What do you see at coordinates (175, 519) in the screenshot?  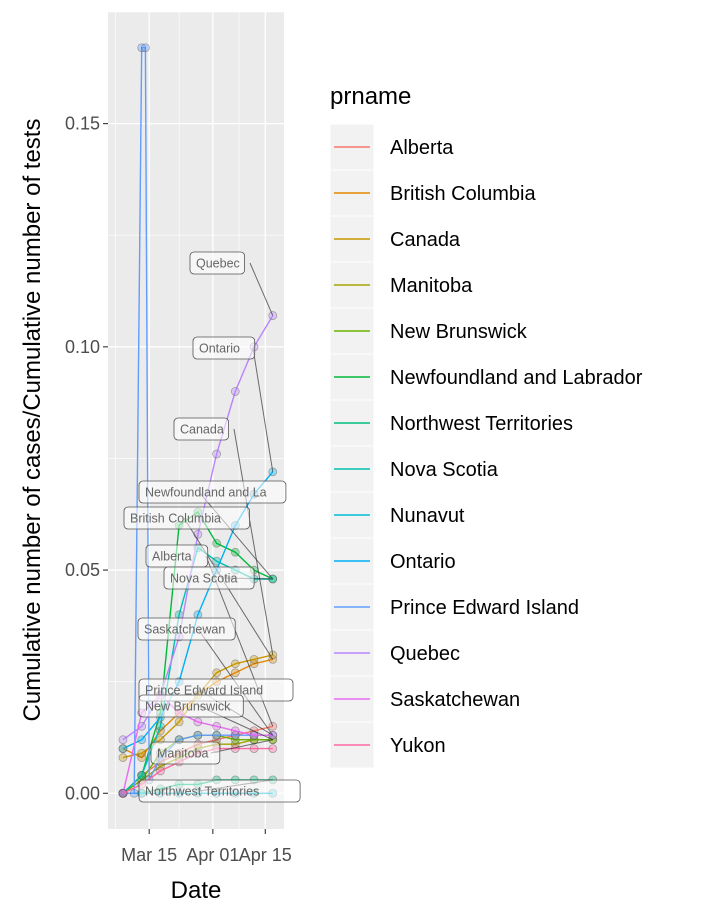 I see `annotation-label: British Columbia` at bounding box center [175, 519].